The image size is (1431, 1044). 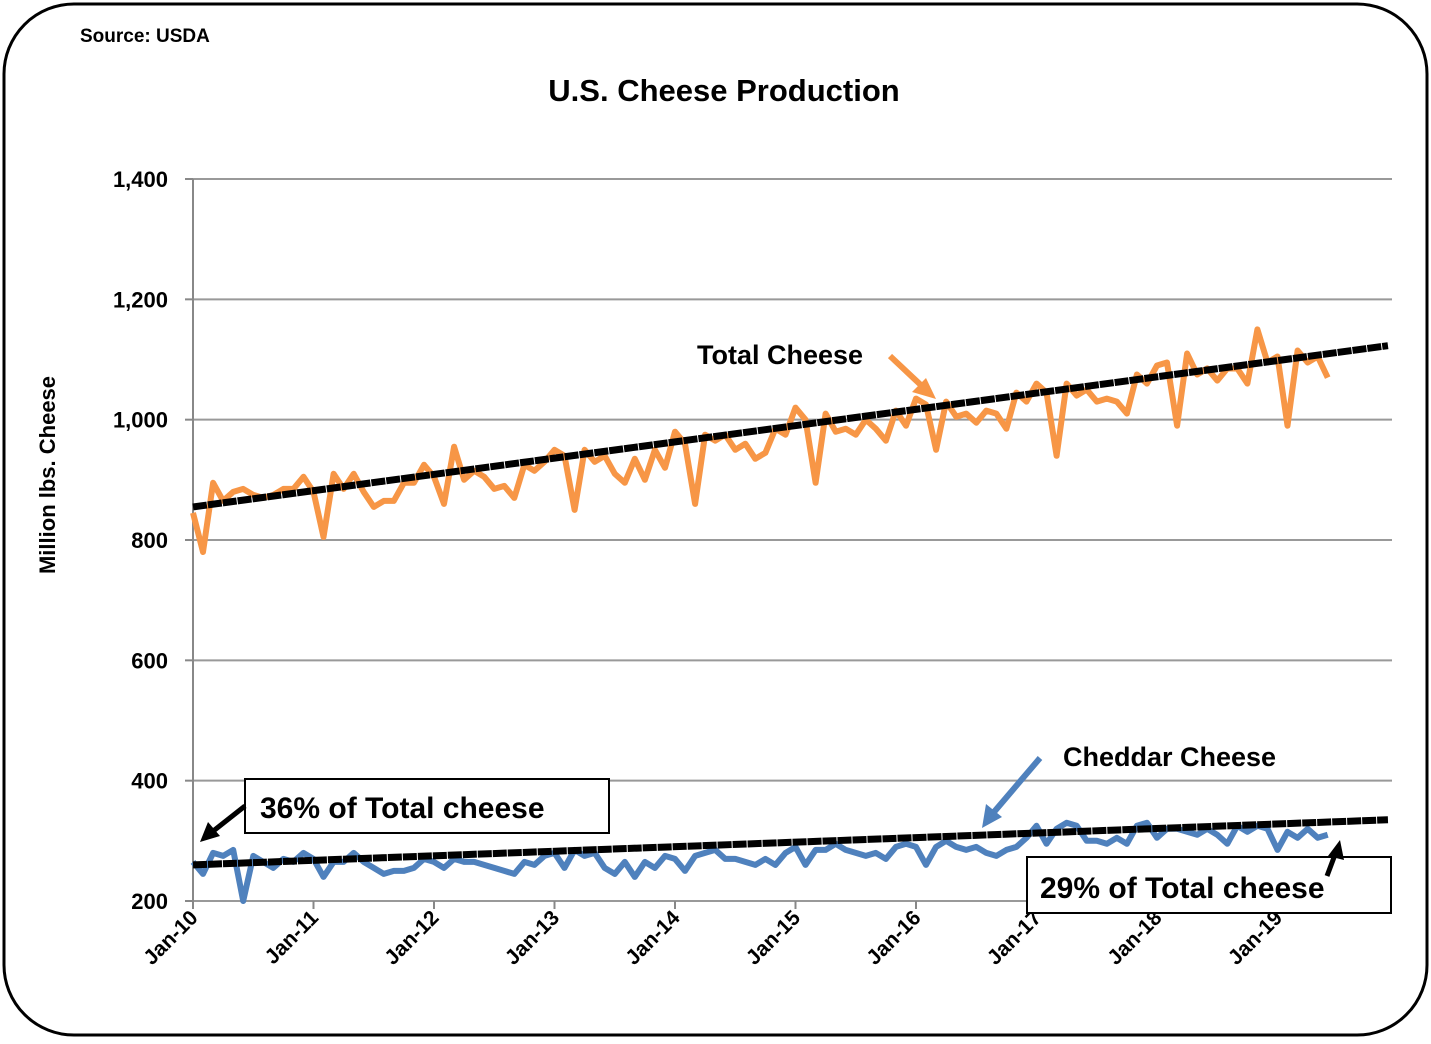 I want to click on source-text: Source: USDA, so click(x=145, y=36).